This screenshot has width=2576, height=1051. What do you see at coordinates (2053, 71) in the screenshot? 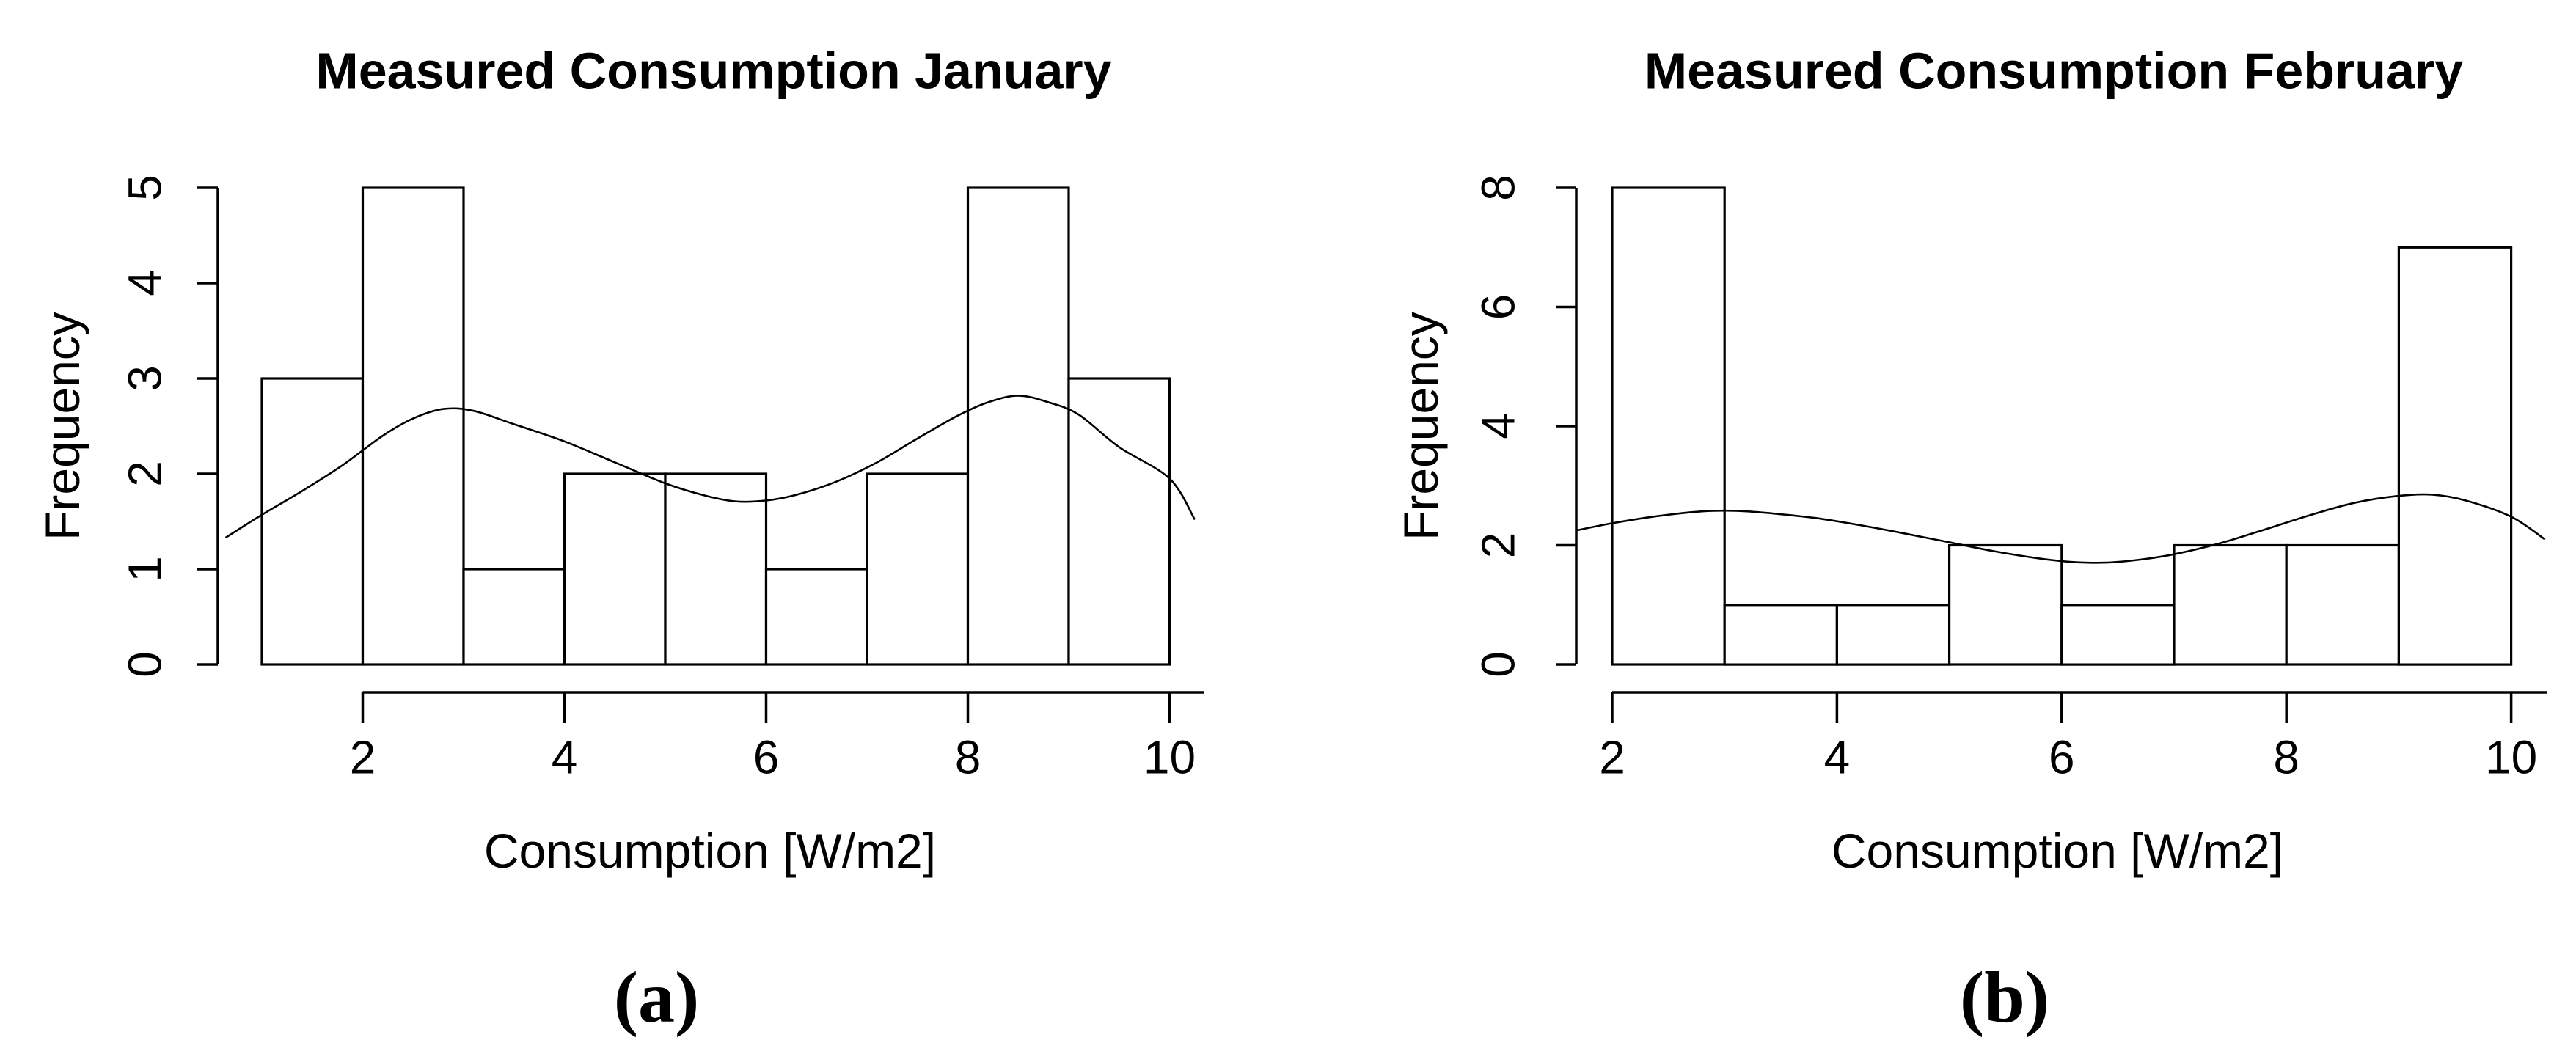
I see `chart-title: Measured Consumption February` at bounding box center [2053, 71].